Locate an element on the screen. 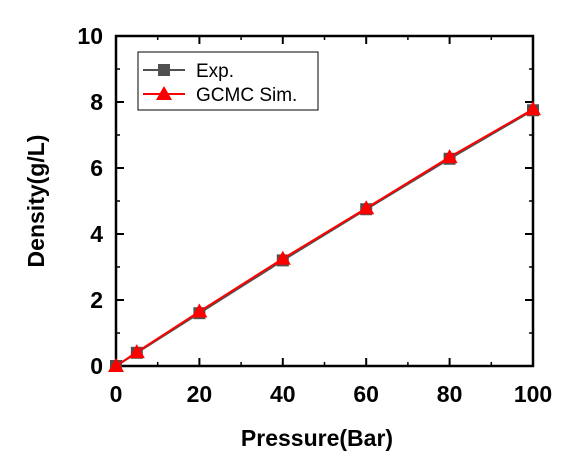 The height and width of the screenshot is (466, 578). x-tick-label: 40 is located at coordinates (283, 394).